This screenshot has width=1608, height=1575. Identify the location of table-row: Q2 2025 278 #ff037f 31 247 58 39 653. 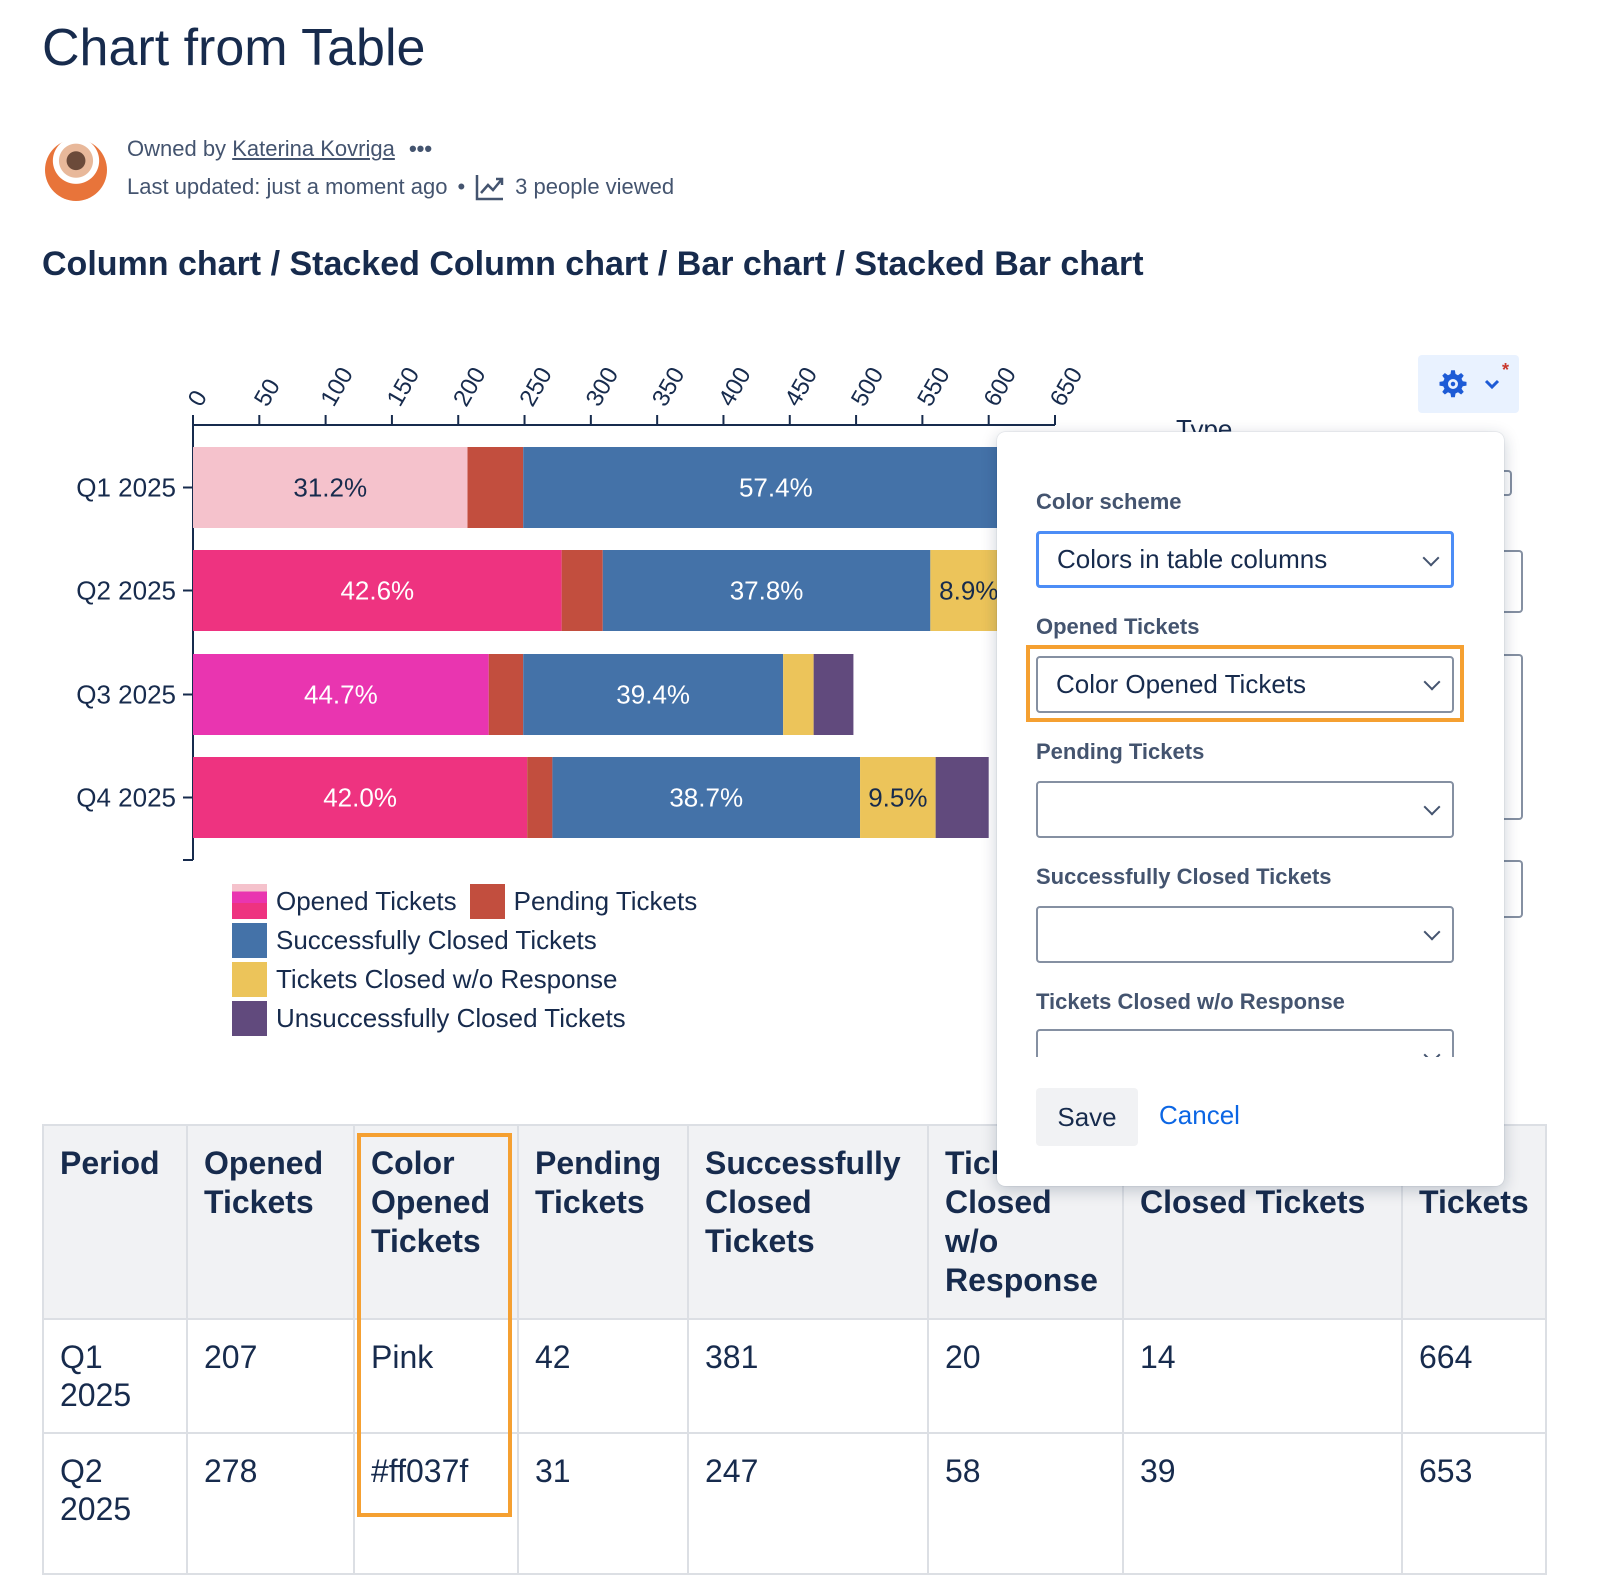
(794, 1503).